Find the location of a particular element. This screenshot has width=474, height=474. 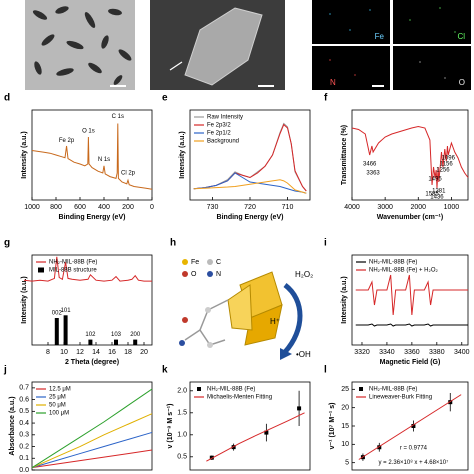

eds-label: O is located at coordinates (462, 82).